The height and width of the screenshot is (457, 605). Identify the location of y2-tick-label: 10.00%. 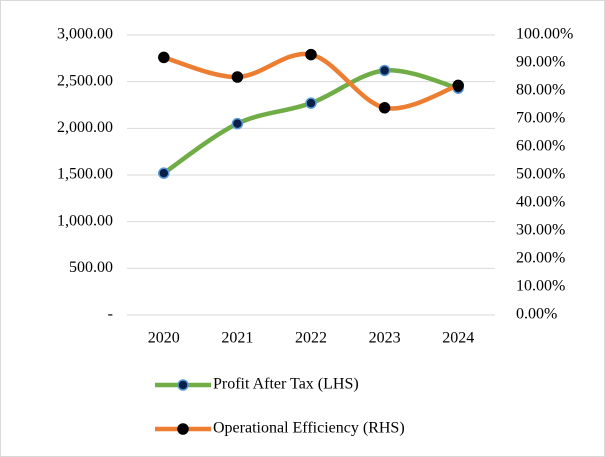
(540, 286).